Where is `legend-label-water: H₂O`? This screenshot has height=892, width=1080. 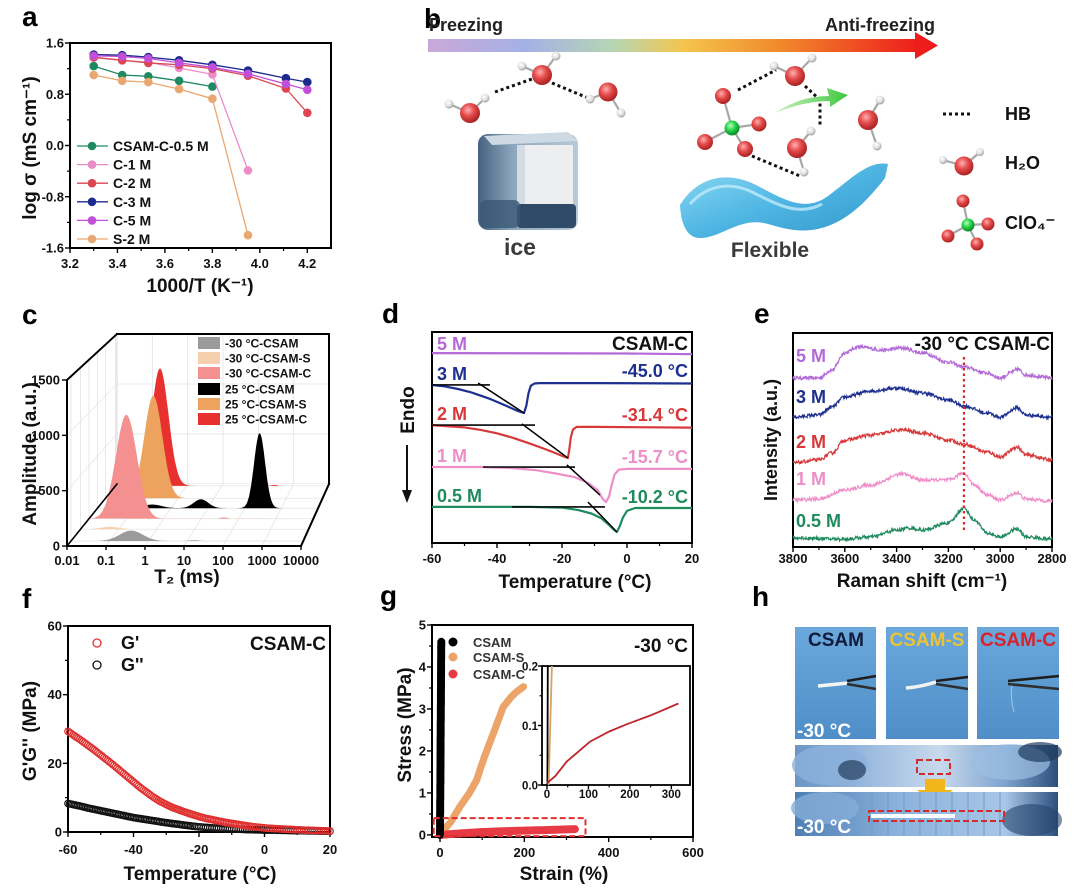
legend-label-water: H₂O is located at coordinates (1022, 163).